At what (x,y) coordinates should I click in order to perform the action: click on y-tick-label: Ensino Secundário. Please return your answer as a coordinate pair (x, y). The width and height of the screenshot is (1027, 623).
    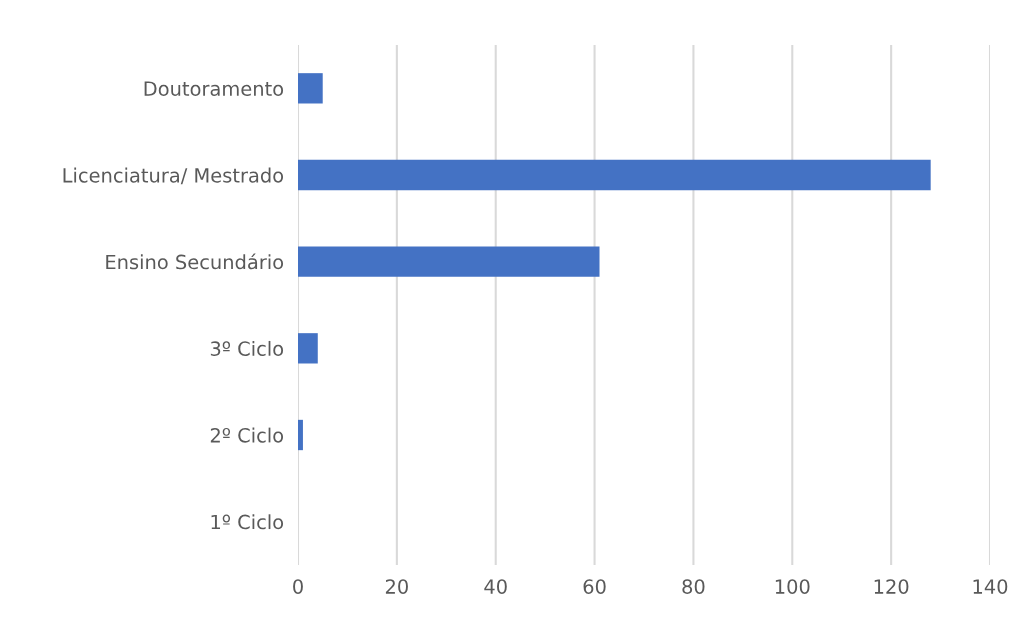
    Looking at the image, I should click on (195, 261).